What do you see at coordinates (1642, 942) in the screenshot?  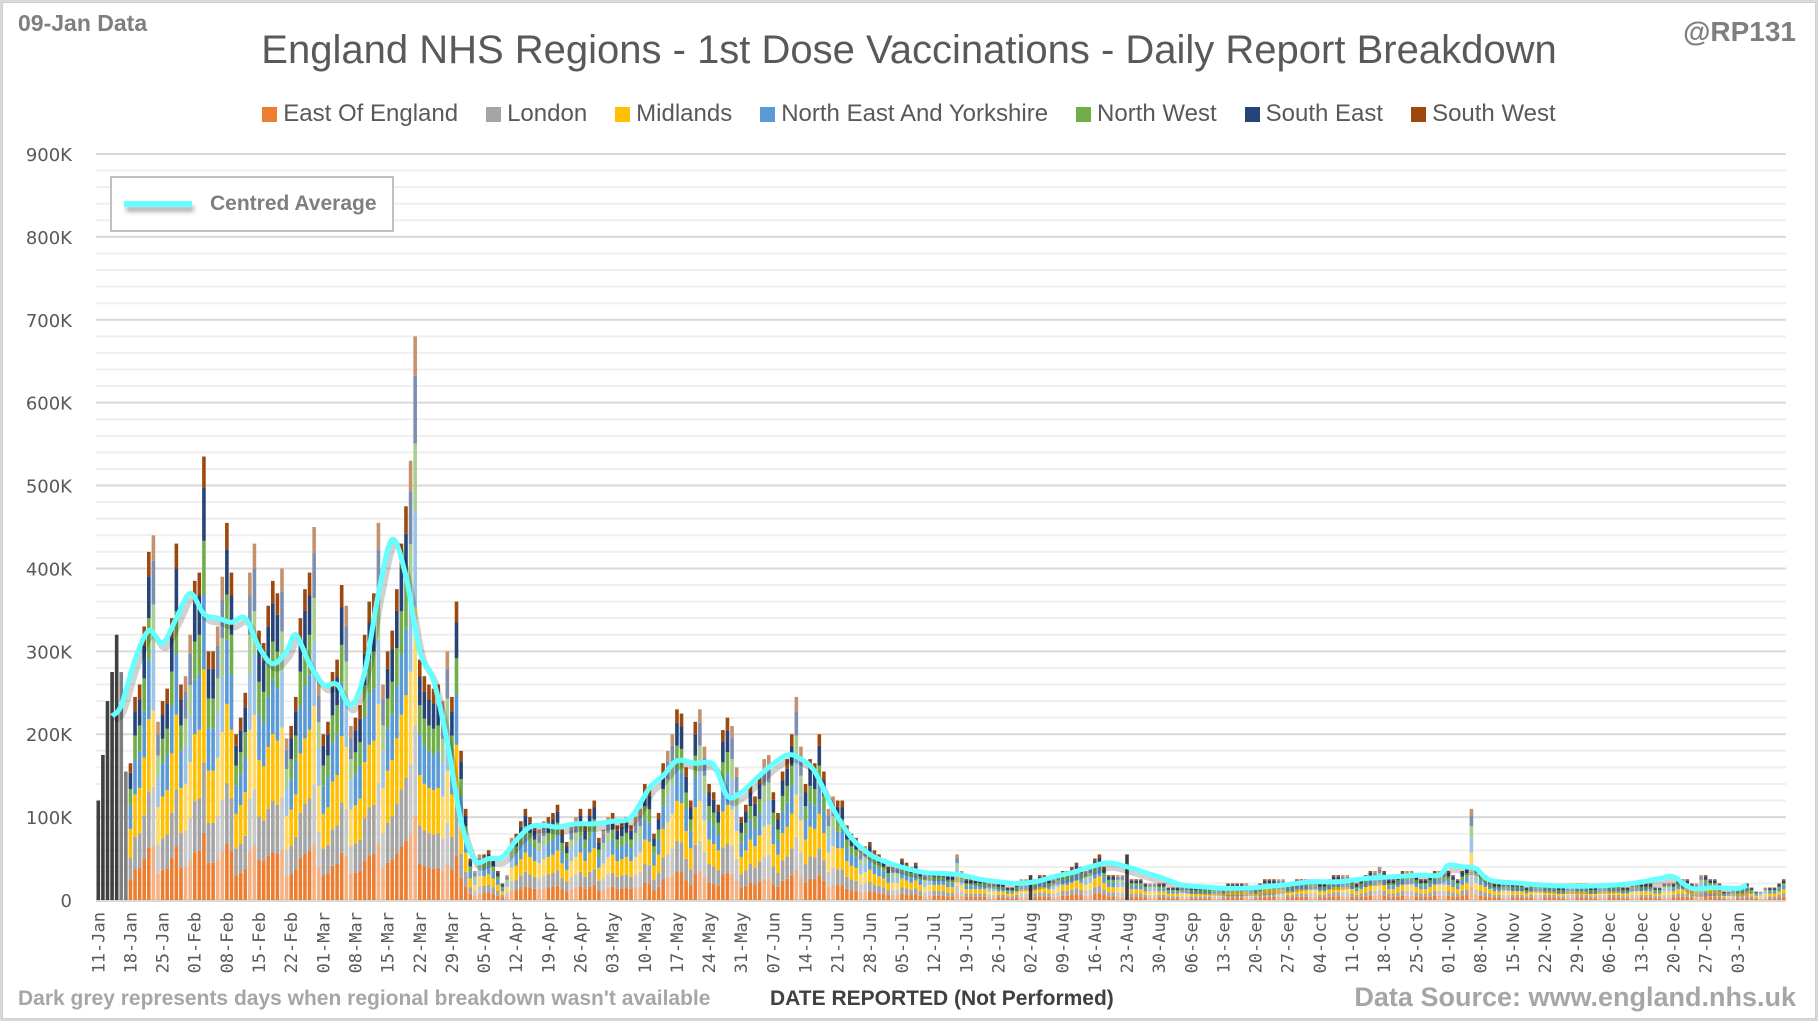 I see `x-tick-label: 13-Dec` at bounding box center [1642, 942].